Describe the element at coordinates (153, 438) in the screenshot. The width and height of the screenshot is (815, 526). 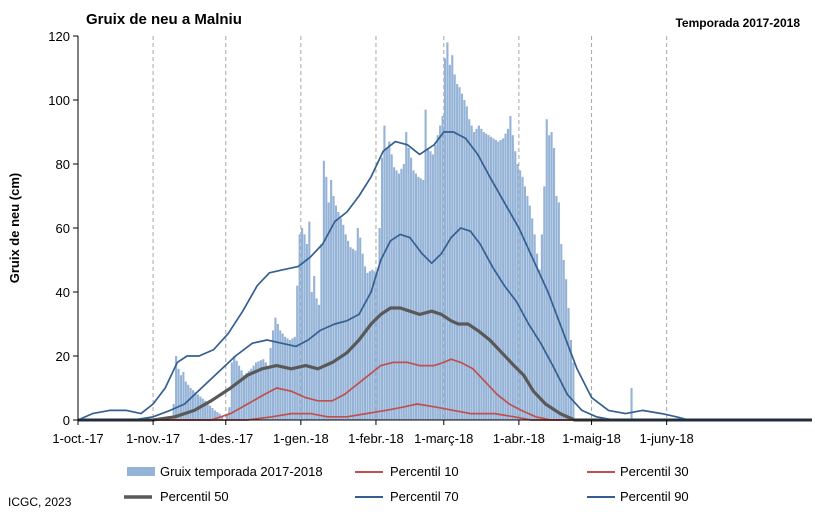
I see `x-tick-label-1-nov.-17: 1-nov.-17` at that location.